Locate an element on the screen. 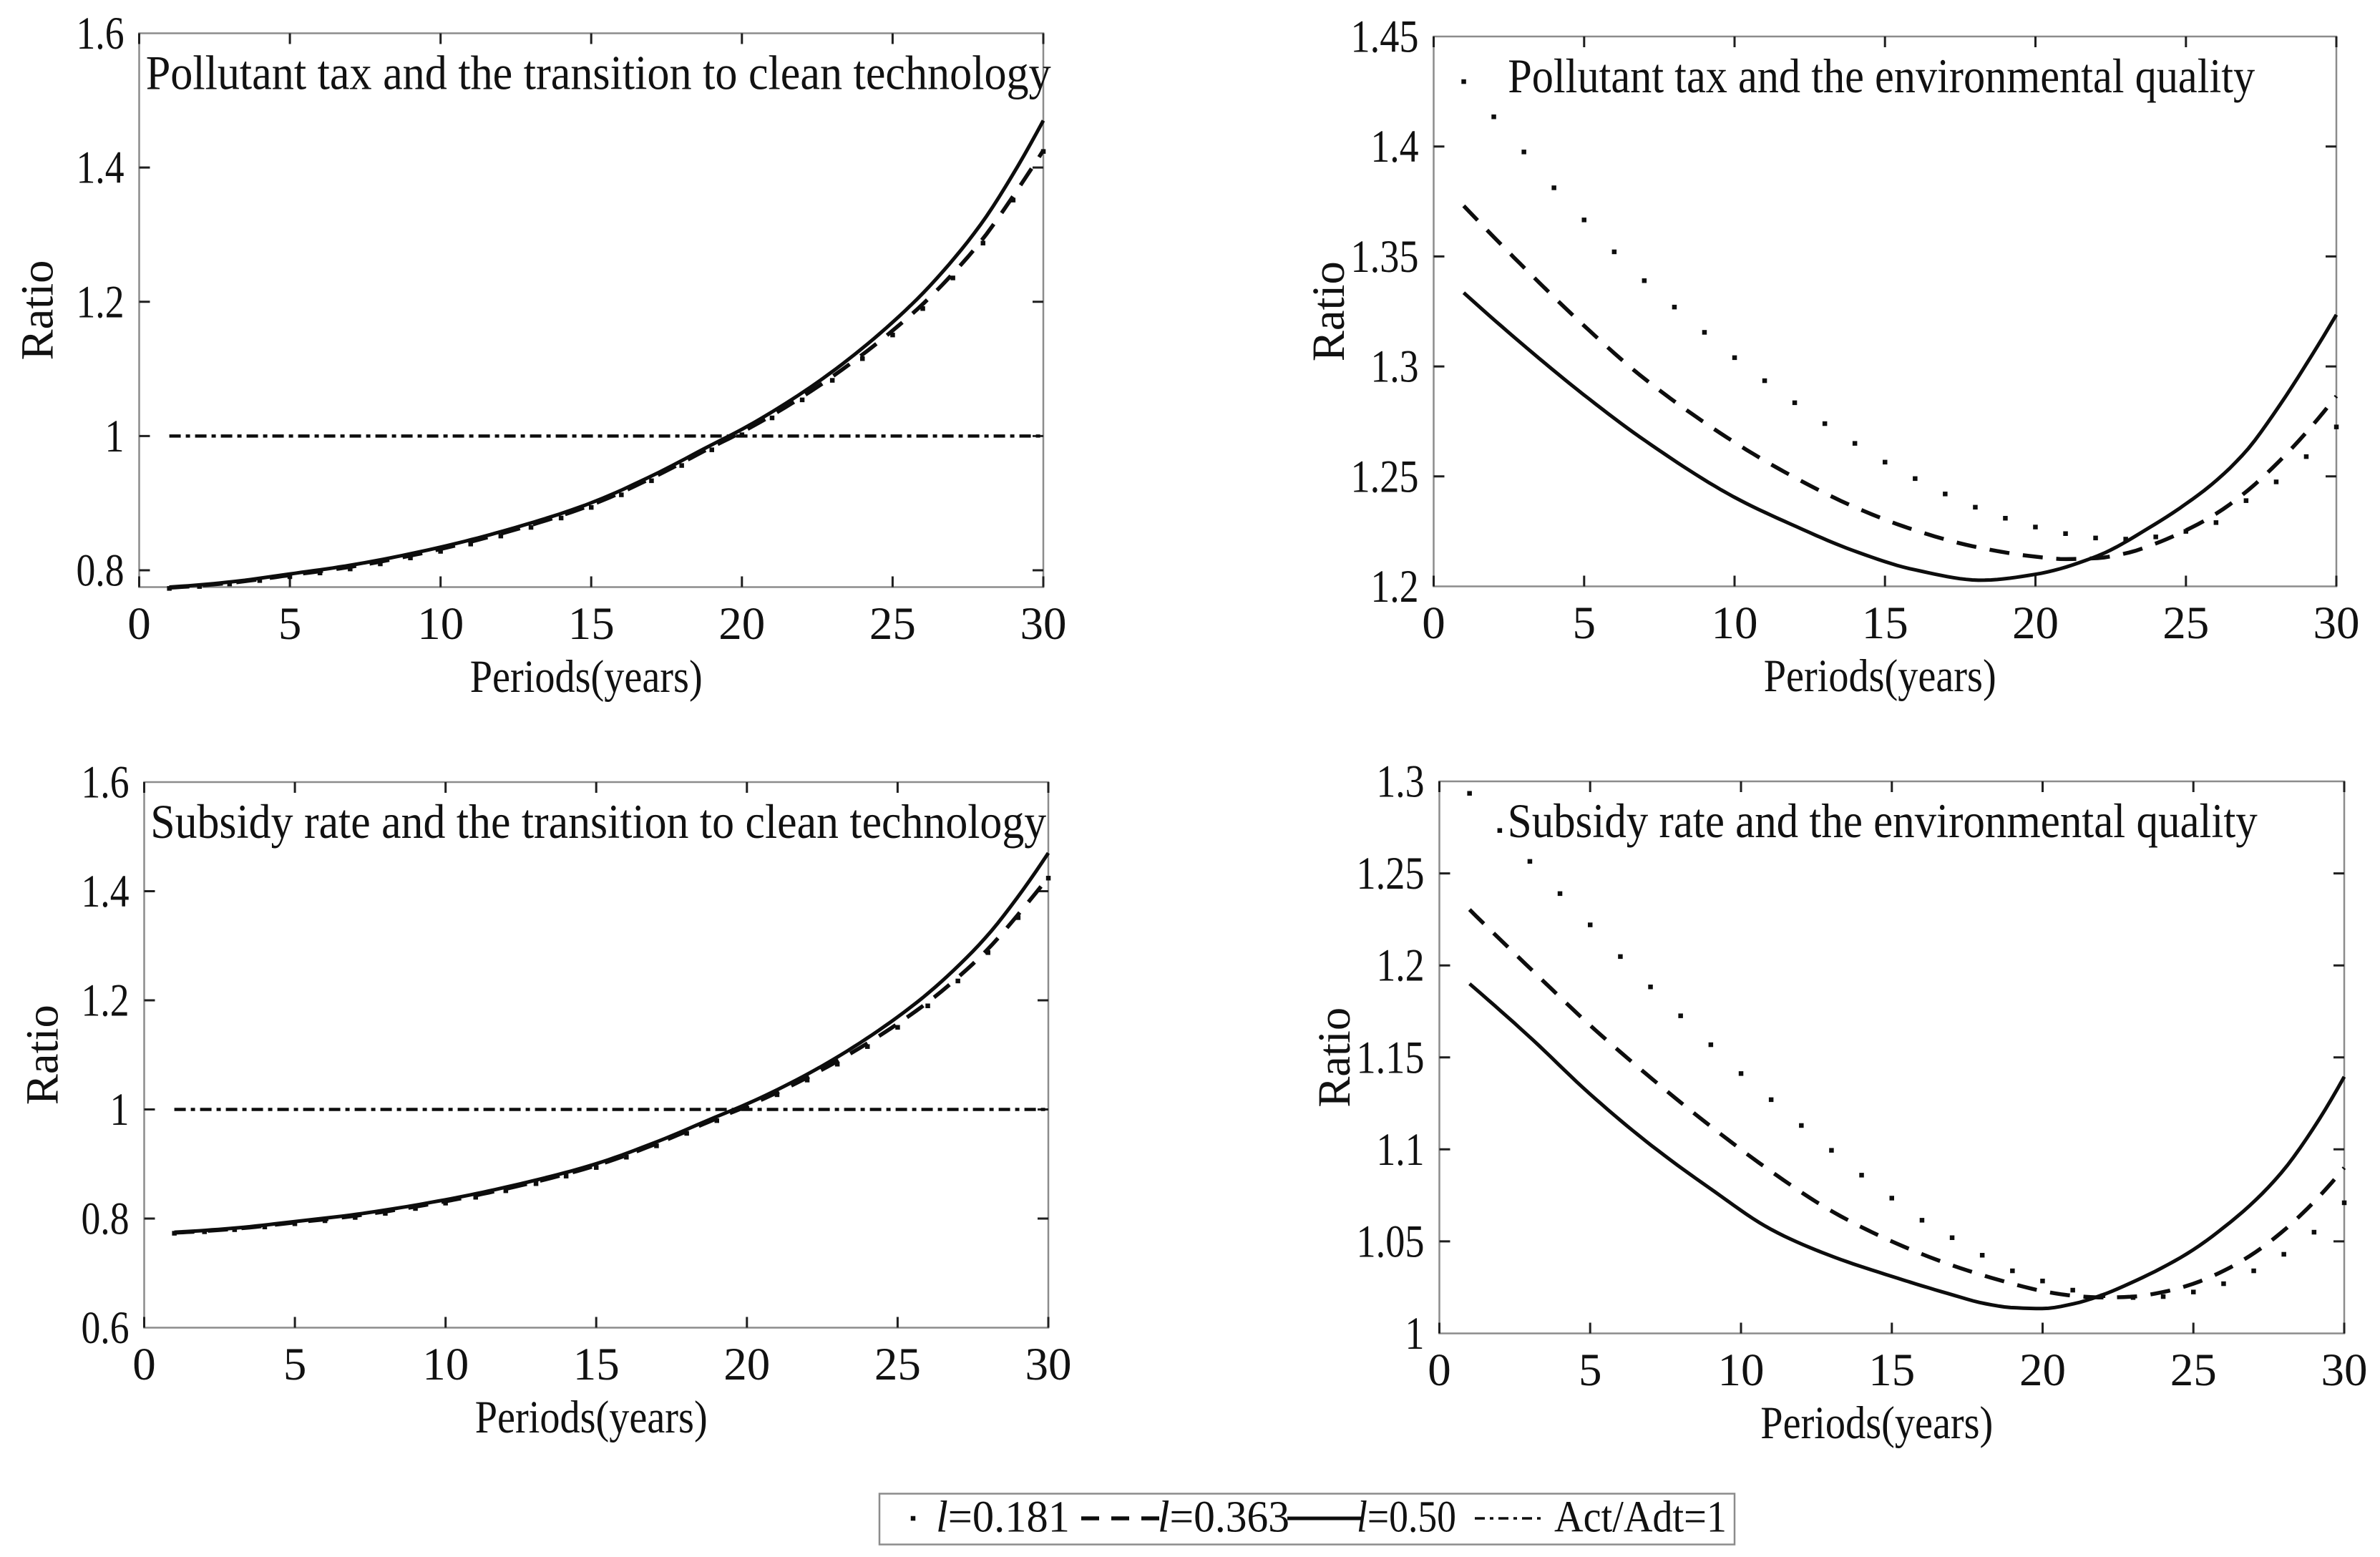 The width and height of the screenshot is (2380, 1557). svg-text: 1.1 is located at coordinates (1401, 1150).